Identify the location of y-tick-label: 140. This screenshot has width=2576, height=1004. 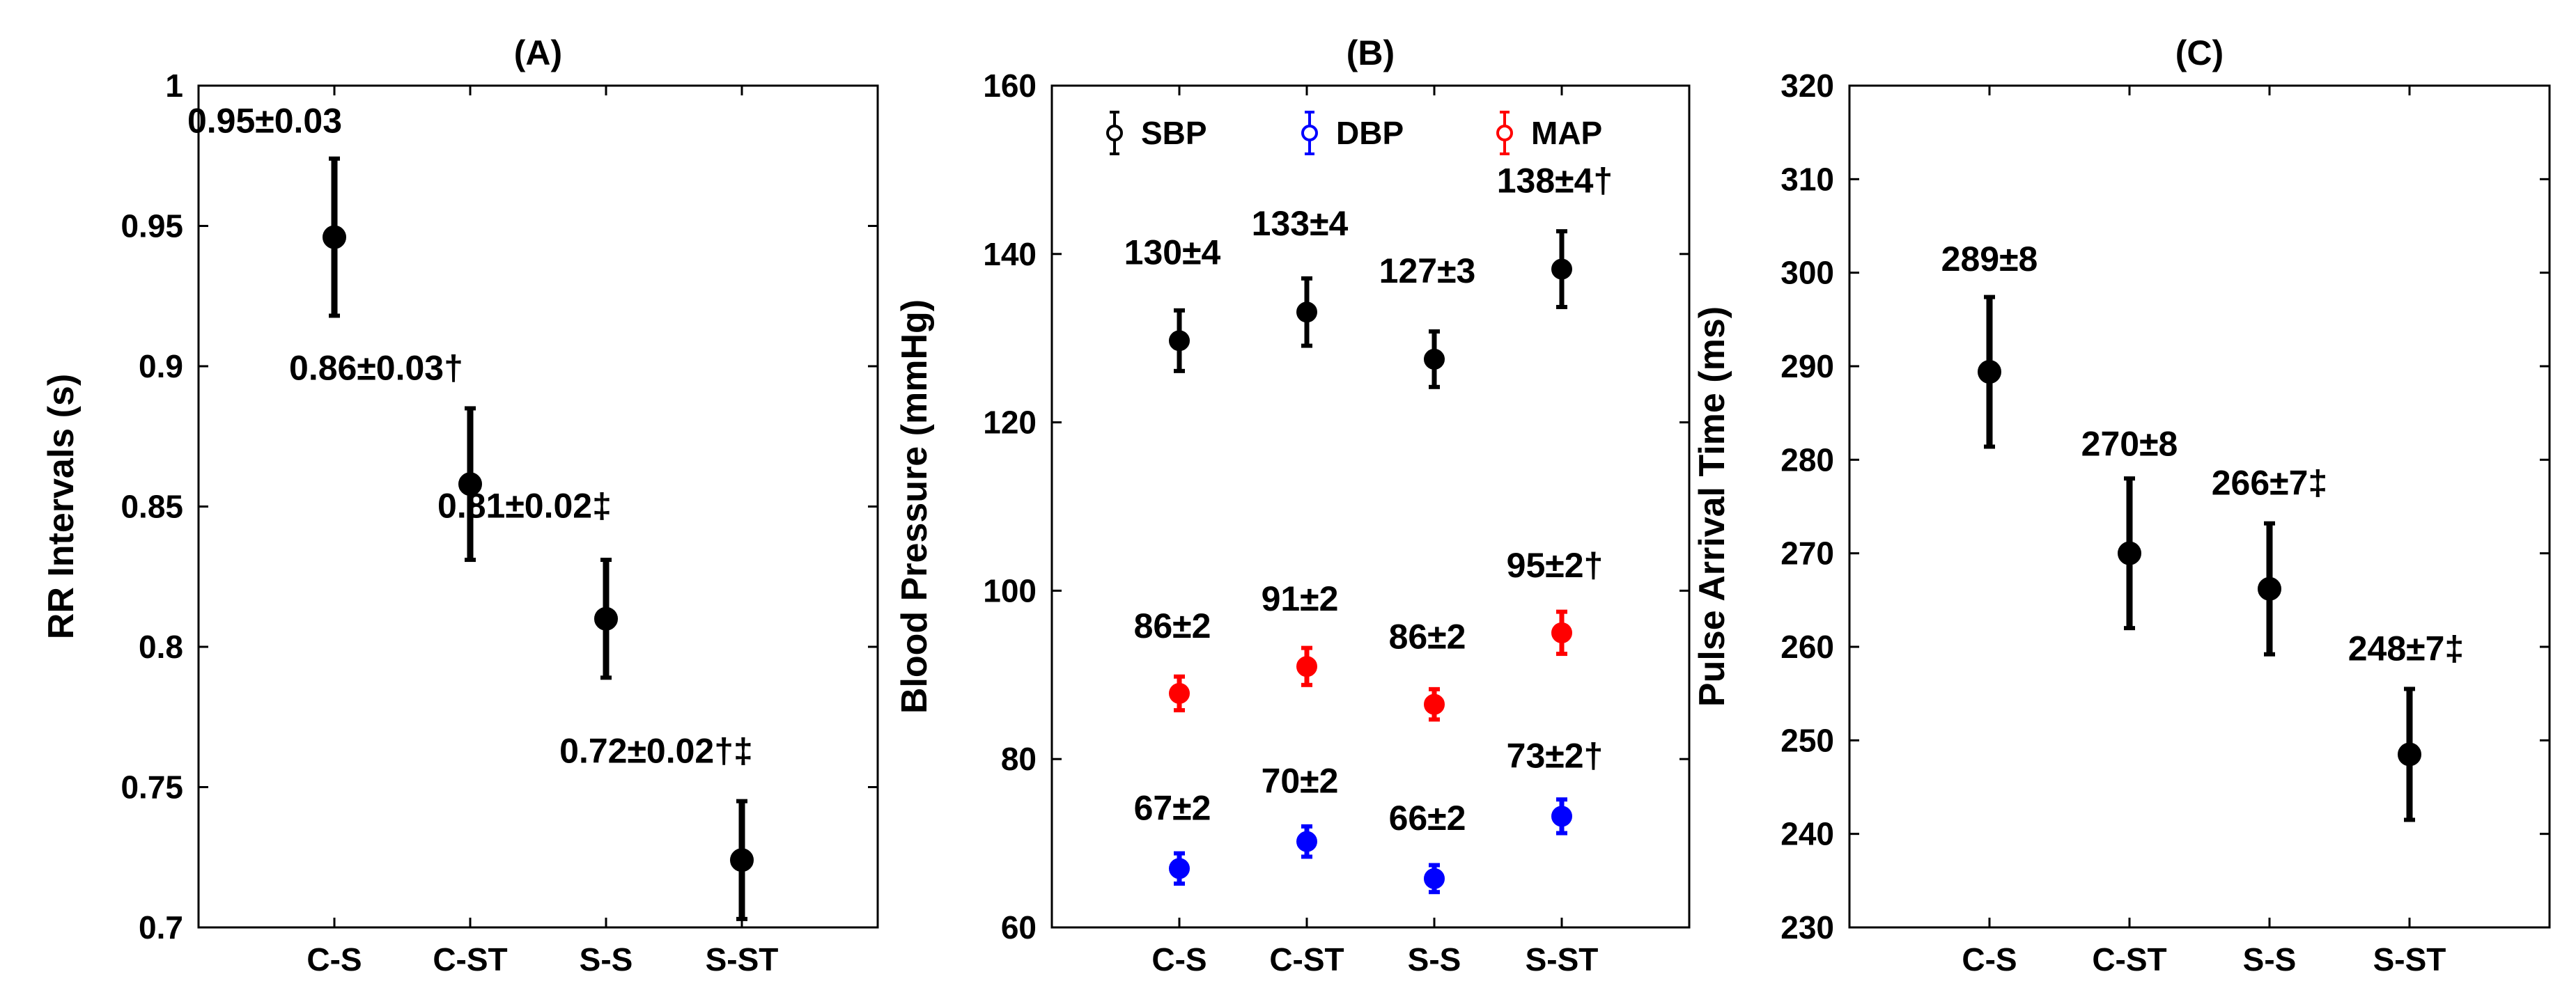
(1010, 254).